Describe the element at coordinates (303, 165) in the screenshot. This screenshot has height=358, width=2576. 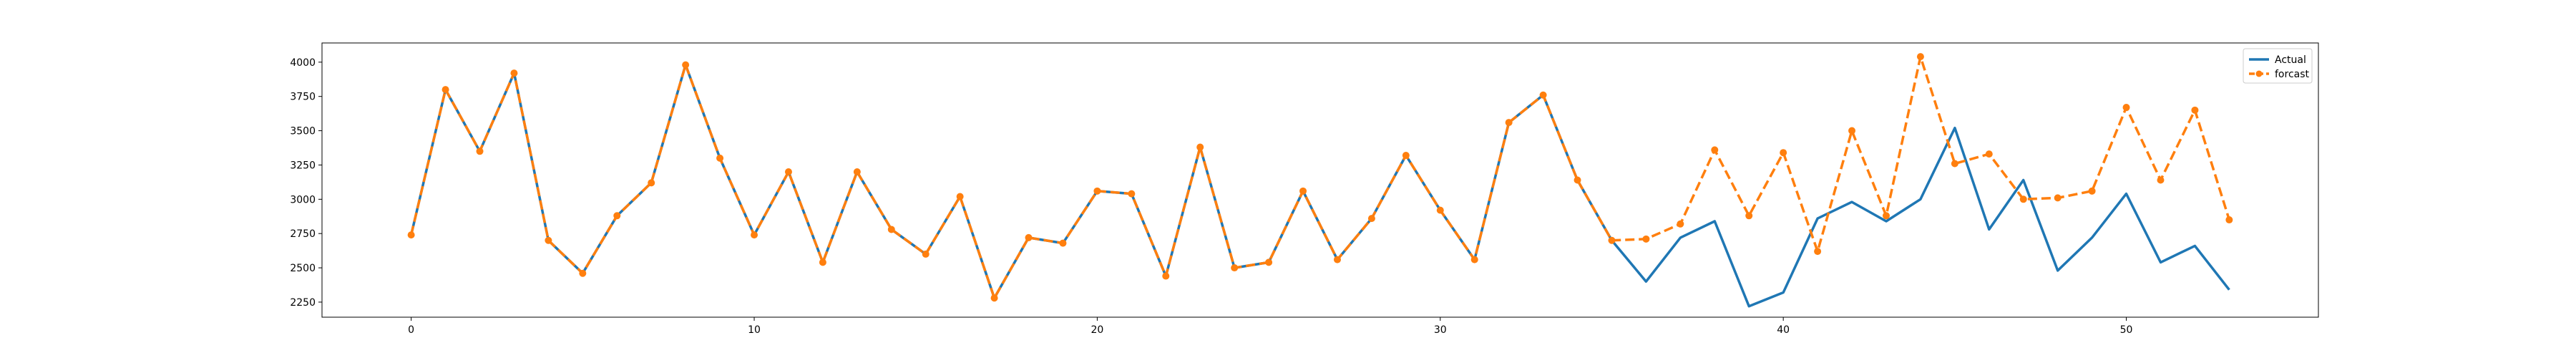
I see `y-tick-label: 3250` at that location.